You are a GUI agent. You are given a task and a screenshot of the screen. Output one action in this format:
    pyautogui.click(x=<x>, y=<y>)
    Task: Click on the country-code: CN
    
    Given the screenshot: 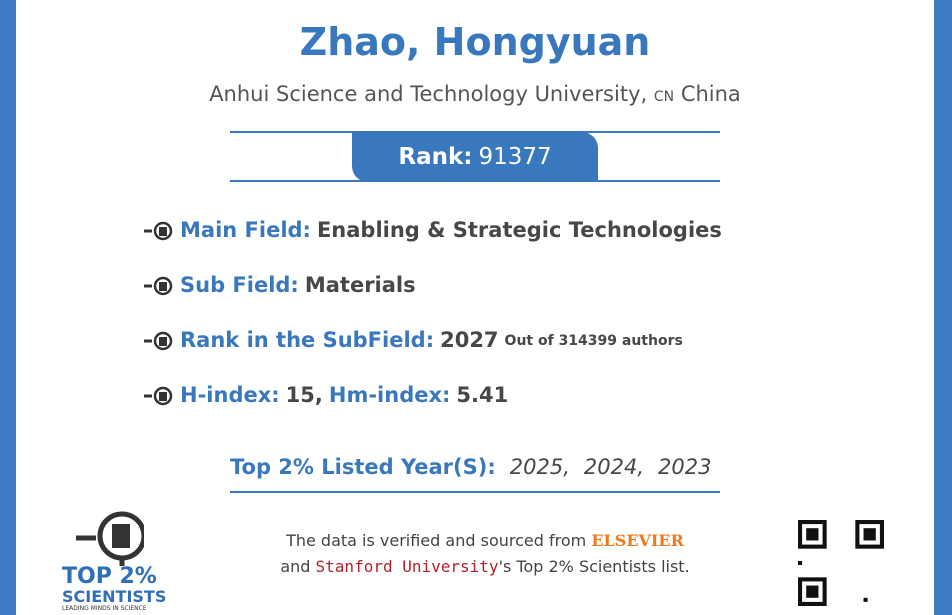 What is the action you would take?
    pyautogui.click(x=664, y=97)
    